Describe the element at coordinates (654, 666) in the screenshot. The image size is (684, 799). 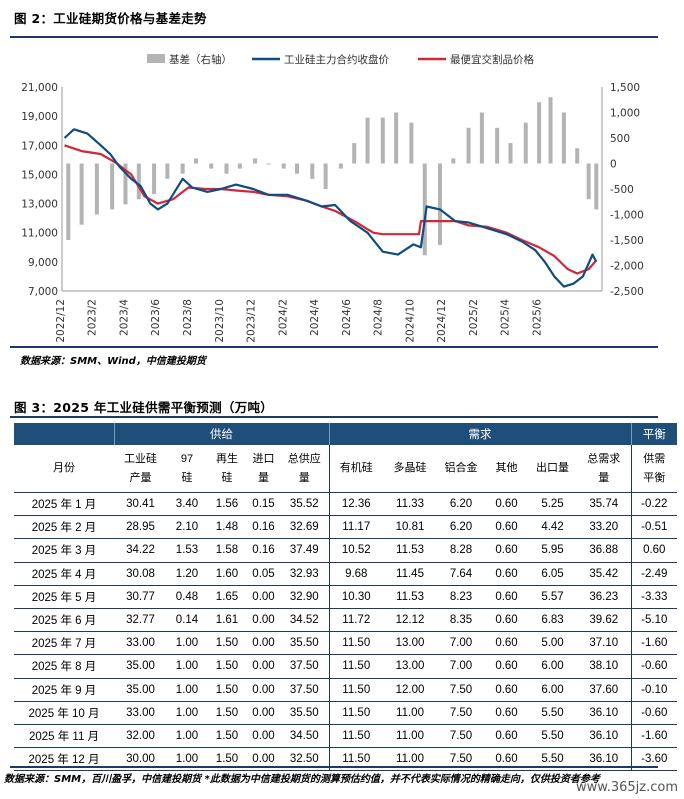
I see `value-cell: -0.60` at that location.